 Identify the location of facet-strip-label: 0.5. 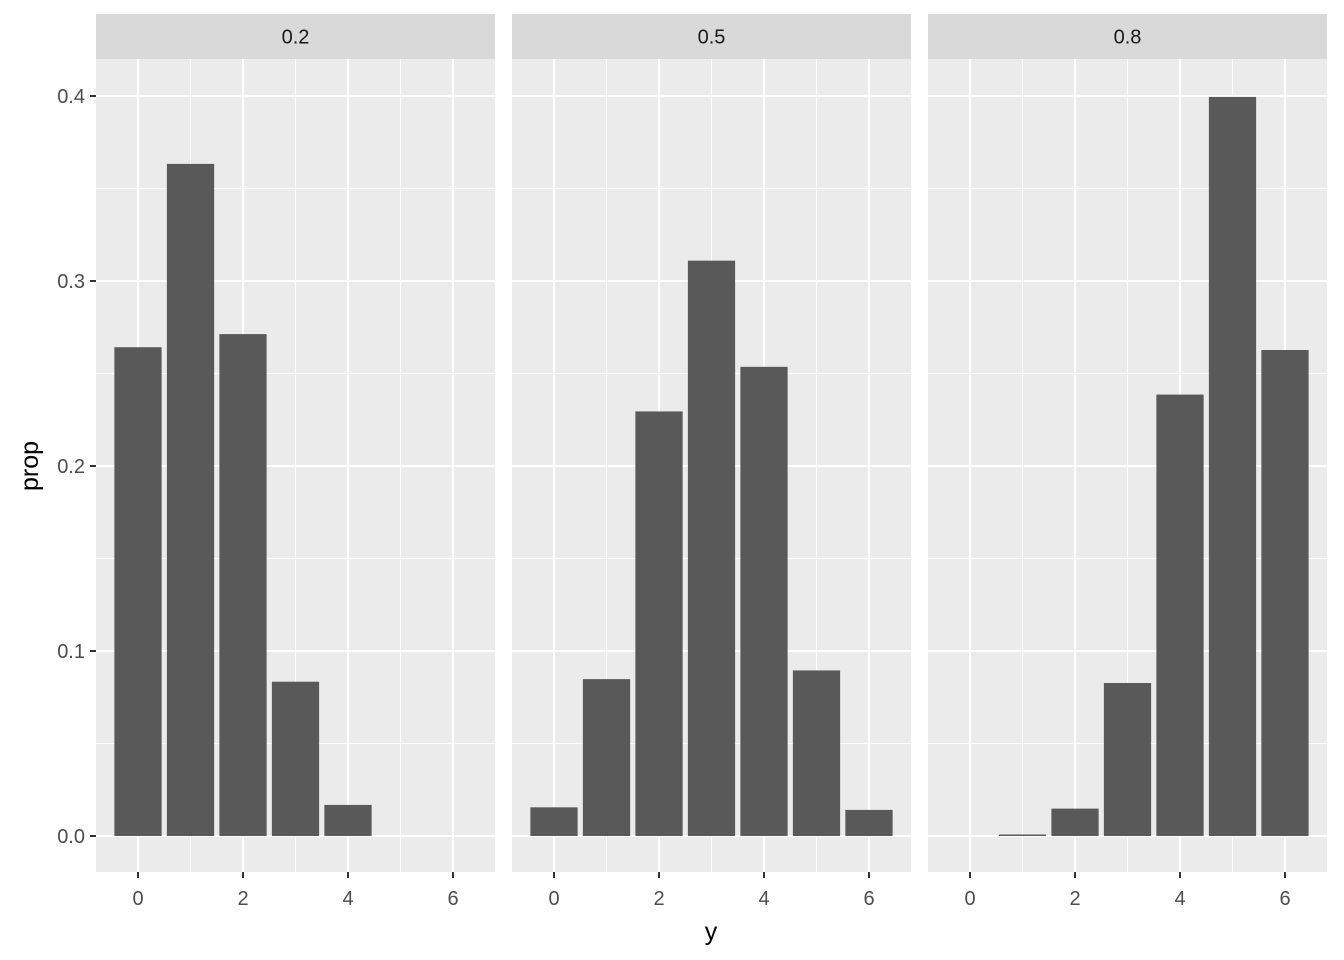
(712, 38).